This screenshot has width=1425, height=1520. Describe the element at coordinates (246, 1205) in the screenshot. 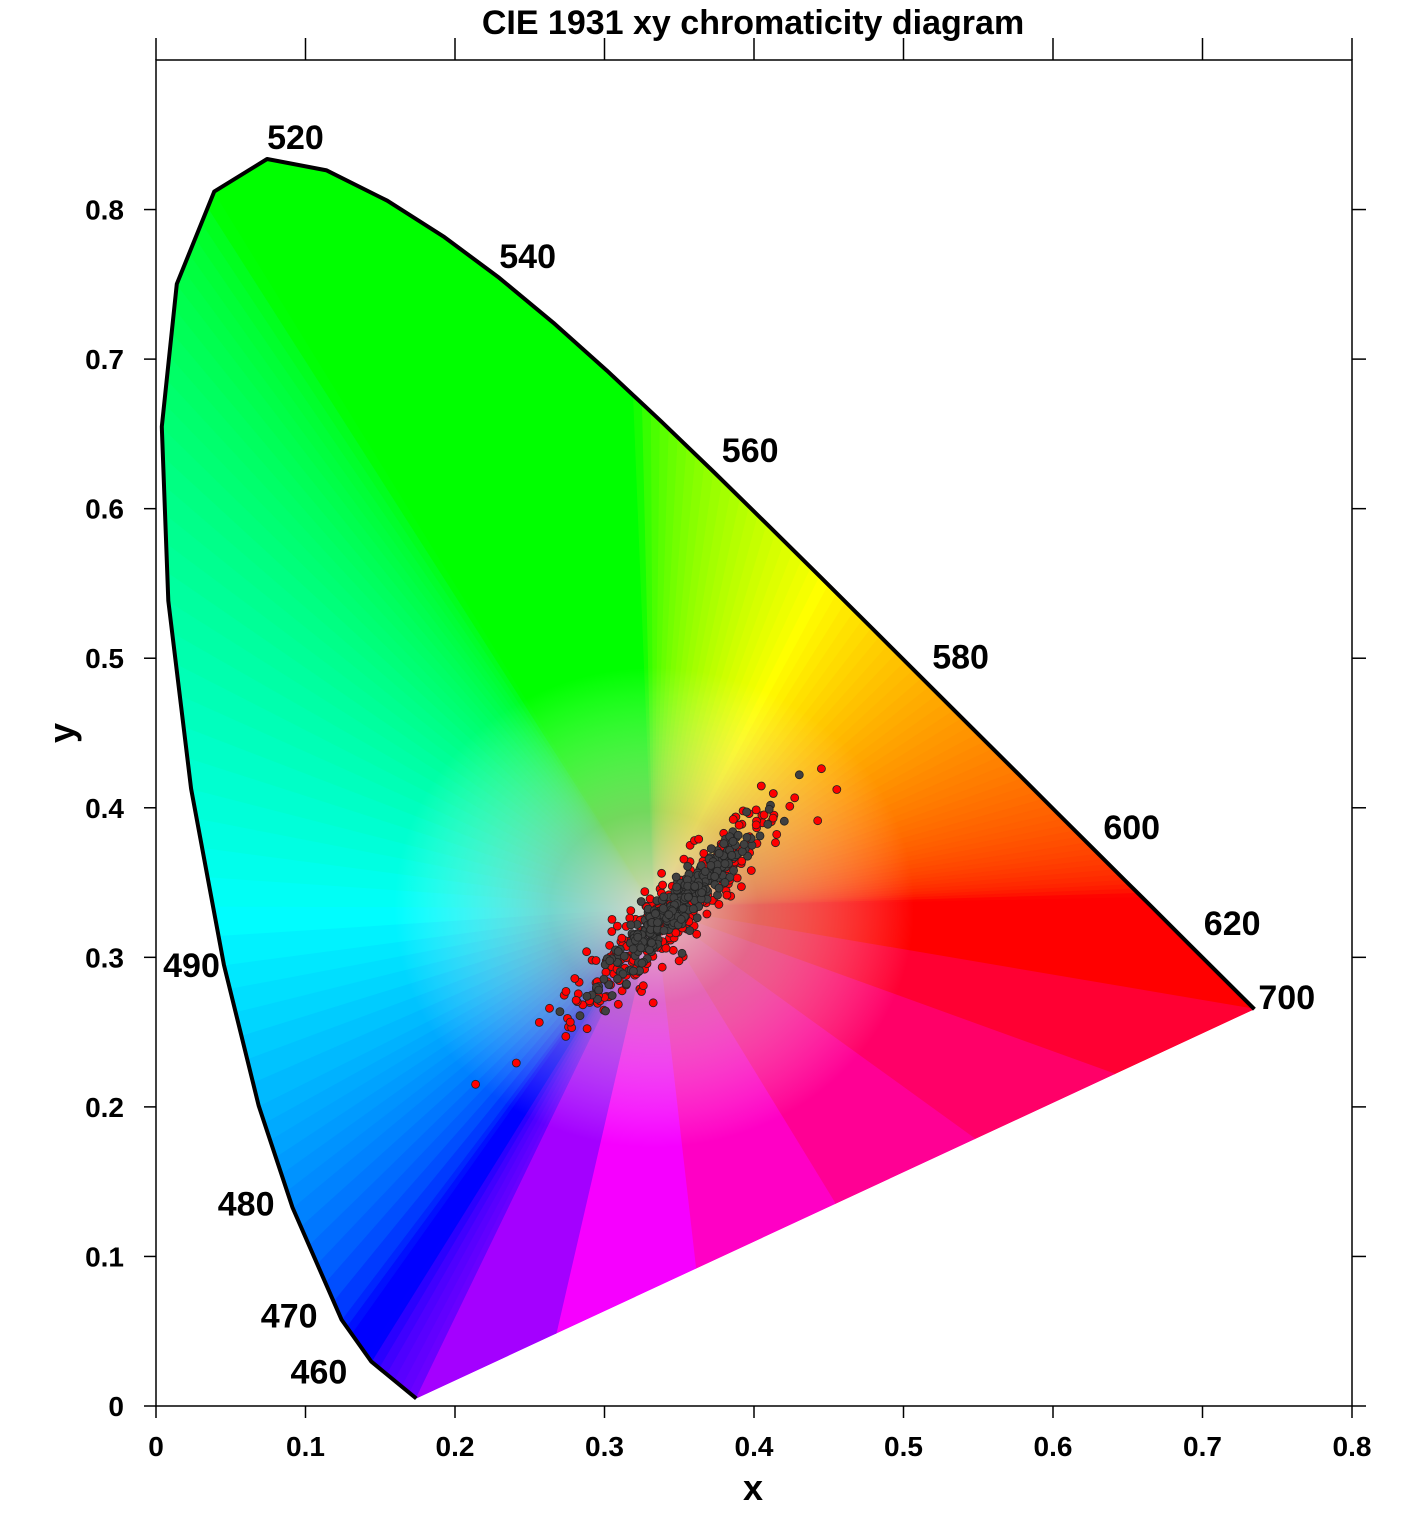

I see `wavelength-label-480: 480` at that location.